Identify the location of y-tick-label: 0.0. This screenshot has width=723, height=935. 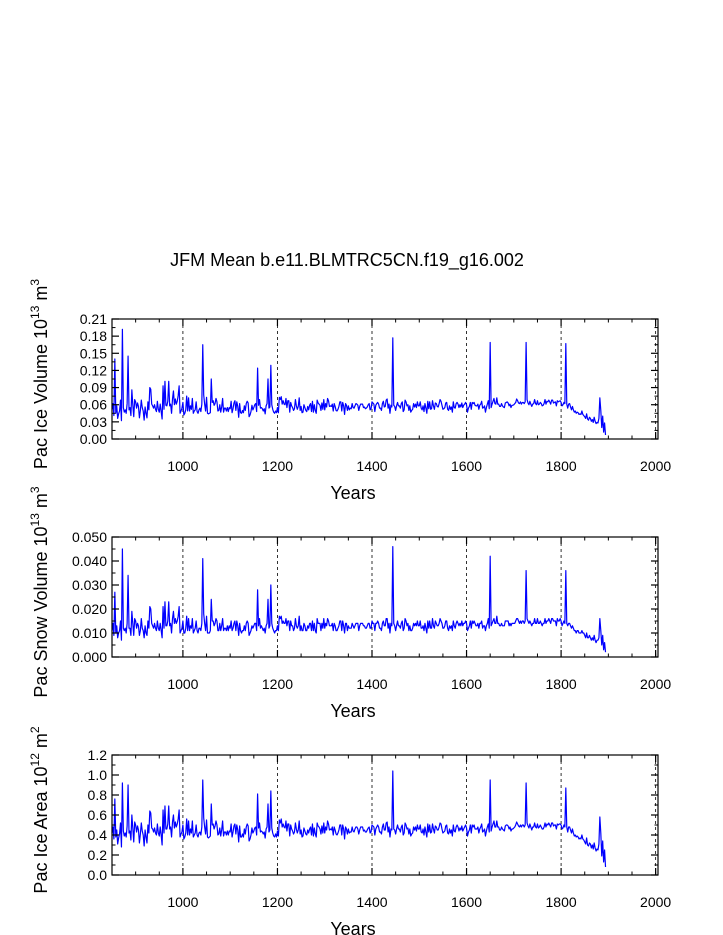
(98, 875).